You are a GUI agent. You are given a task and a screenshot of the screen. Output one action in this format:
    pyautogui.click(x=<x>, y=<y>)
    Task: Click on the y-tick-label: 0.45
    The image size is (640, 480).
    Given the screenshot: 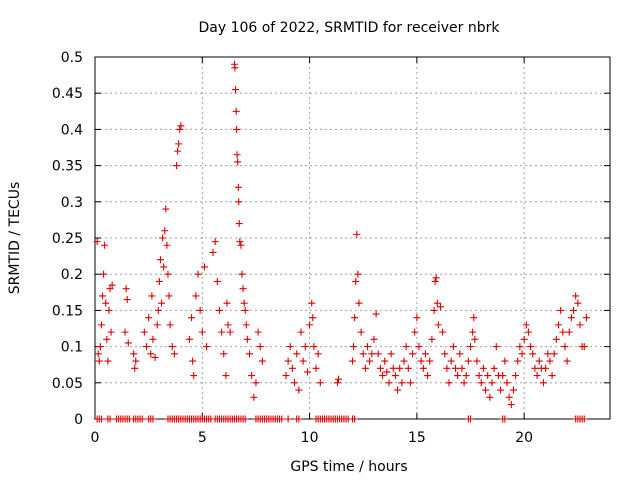 What is the action you would take?
    pyautogui.click(x=67, y=94)
    